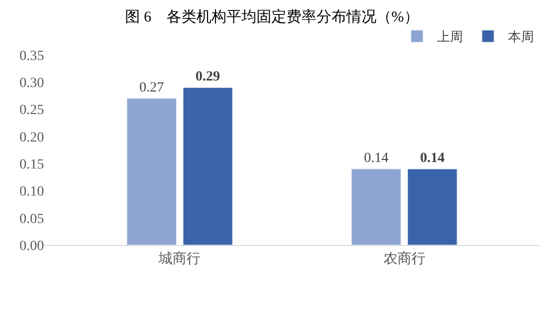 This screenshot has width=544, height=320. What do you see at coordinates (208, 77) in the screenshot?
I see `data-label: 0.29` at bounding box center [208, 77].